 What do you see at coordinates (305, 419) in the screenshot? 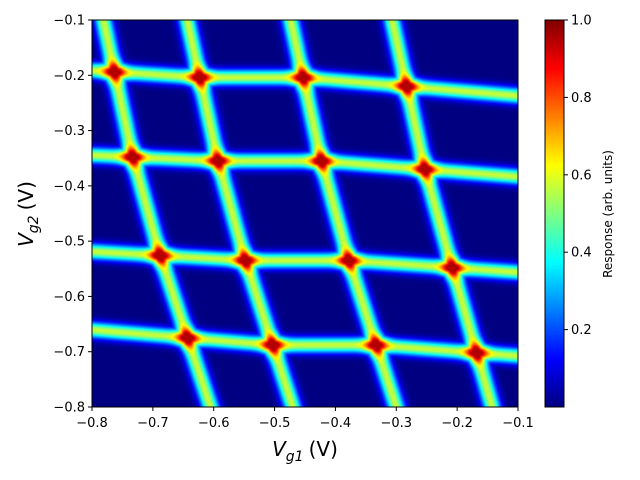
I see `x-axis-ticks: −0.8 −0.7 −0.6 −0.5 −0.4 −0.3 −0.2 −0.1` at bounding box center [305, 419].